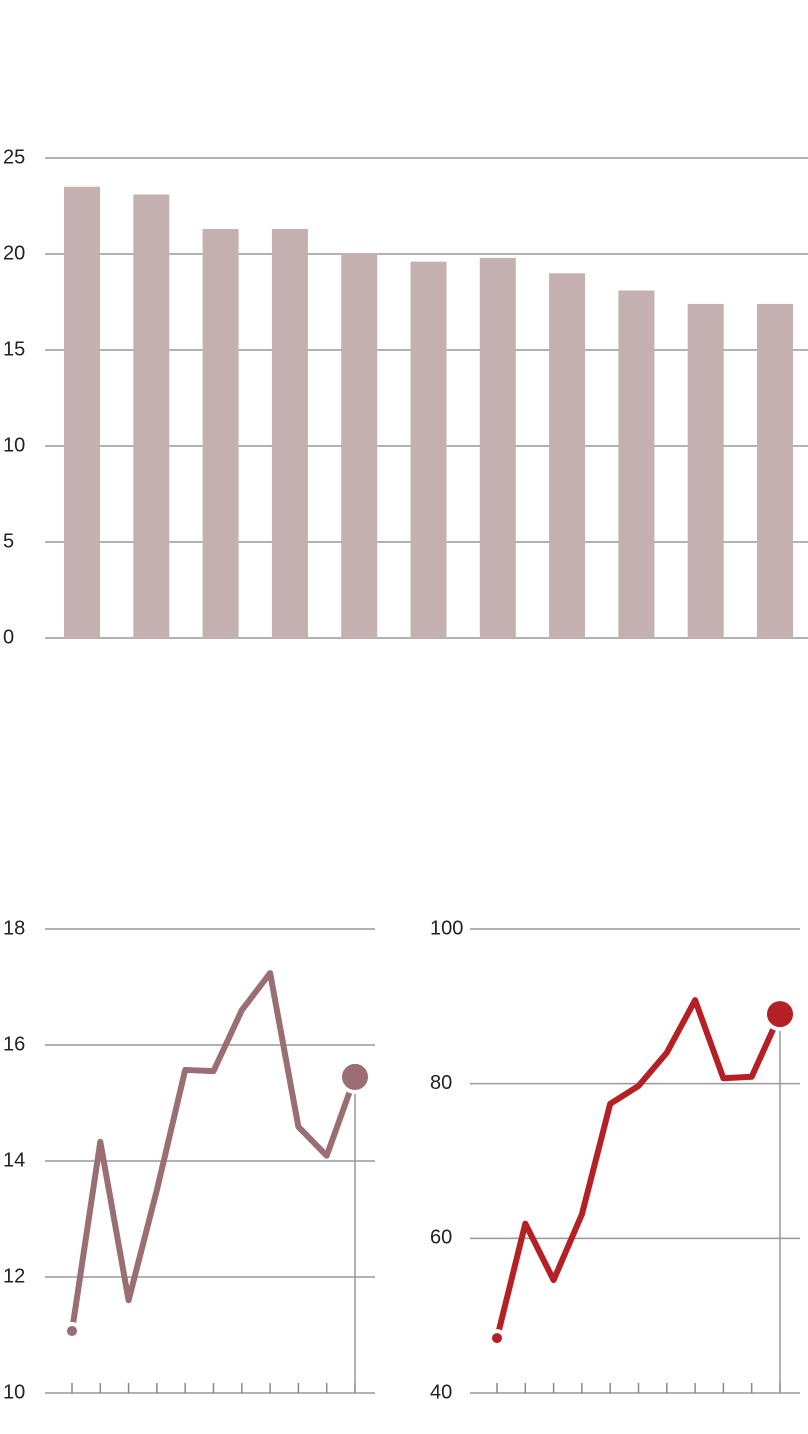 The height and width of the screenshot is (1434, 808). I want to click on y-tick-label: 20, so click(14, 253).